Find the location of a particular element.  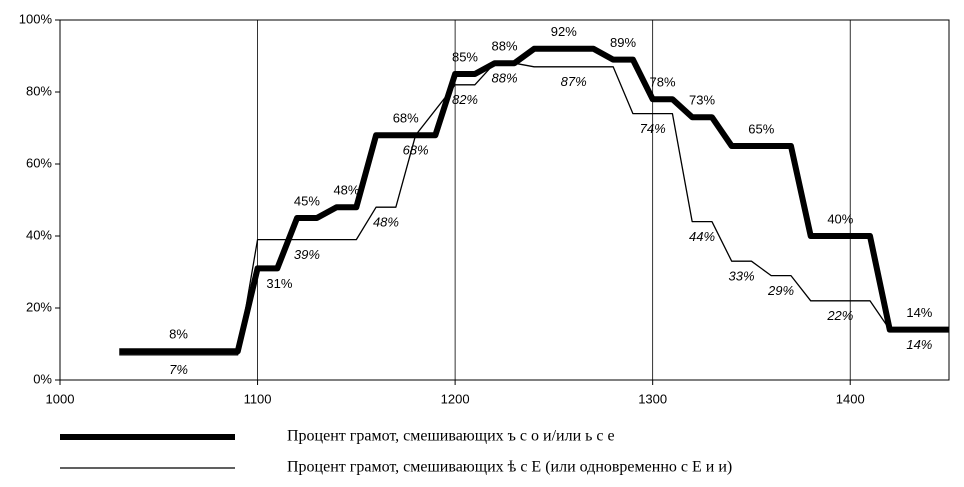

y-tick-label: 20% is located at coordinates (39, 306).